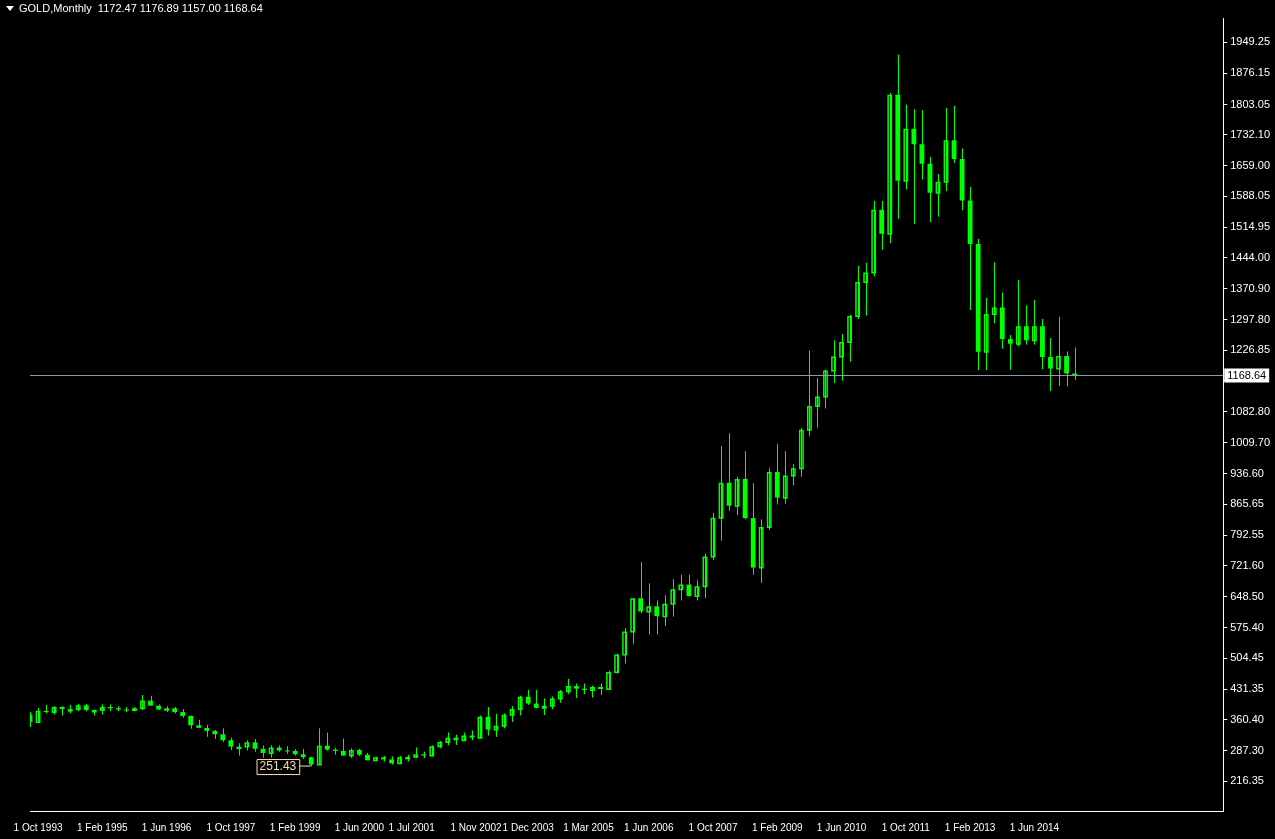 This screenshot has height=839, width=1275. I want to click on x-tick-label: 1 Oct 2007, so click(713, 827).